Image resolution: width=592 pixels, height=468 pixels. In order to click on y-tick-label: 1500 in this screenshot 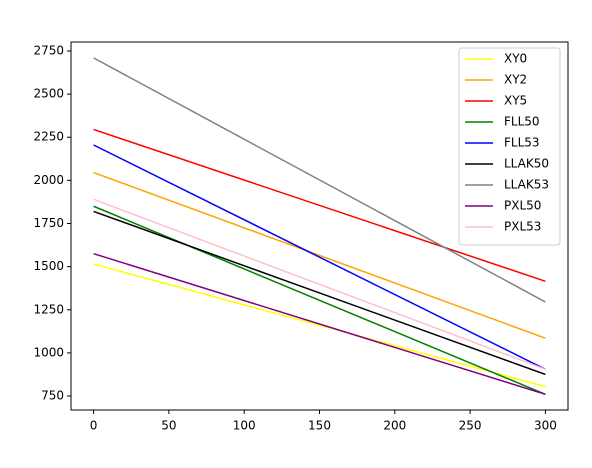, I will do `click(48, 266)`.